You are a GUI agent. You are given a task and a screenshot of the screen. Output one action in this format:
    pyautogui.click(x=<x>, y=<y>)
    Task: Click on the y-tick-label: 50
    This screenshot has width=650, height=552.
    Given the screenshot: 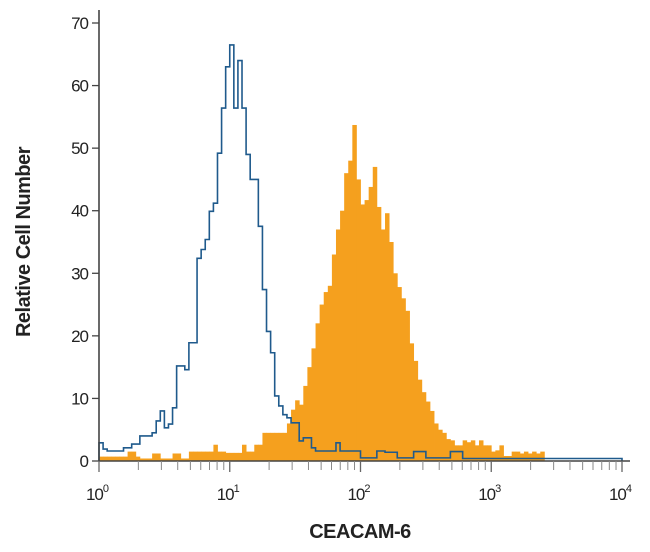 What is the action you would take?
    pyautogui.click(x=79, y=148)
    